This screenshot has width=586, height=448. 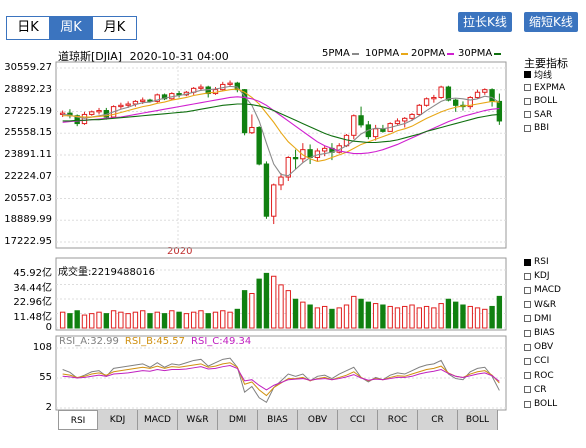 I want to click on sub-indicator-cci: CCI, so click(x=536, y=361).